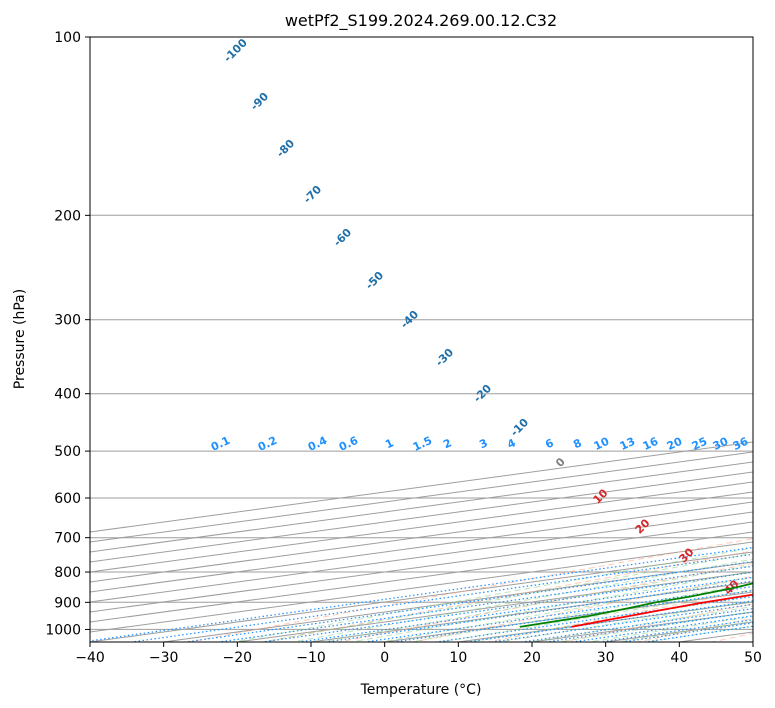 The height and width of the screenshot is (708, 775). I want to click on x-tick-label: 30, so click(606, 658).